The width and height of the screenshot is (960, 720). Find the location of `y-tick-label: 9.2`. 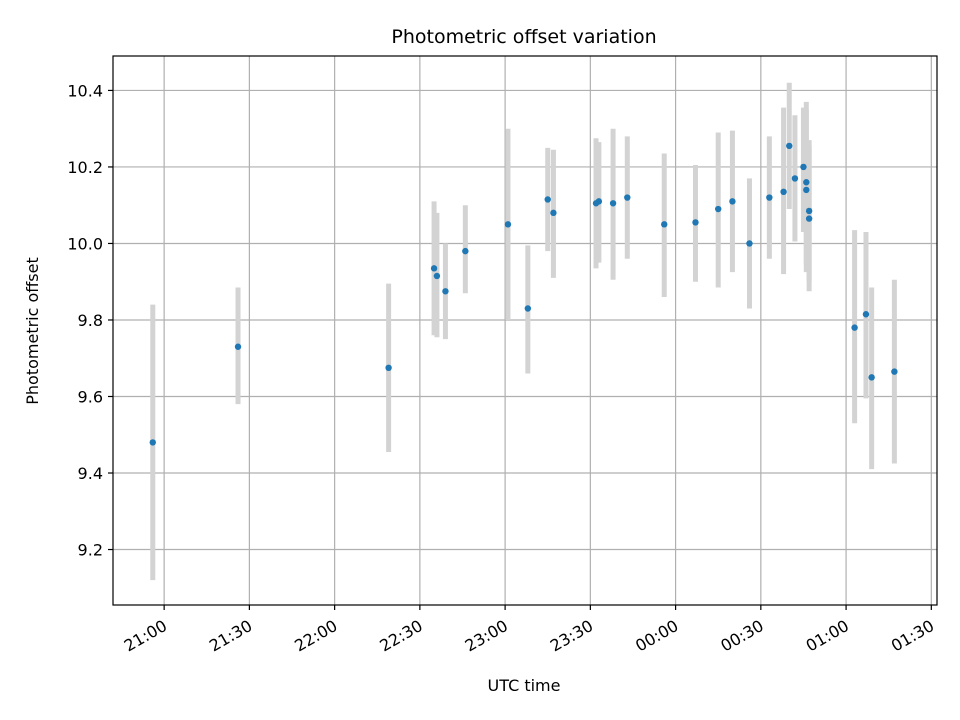

y-tick-label: 9.2 is located at coordinates (90, 550).